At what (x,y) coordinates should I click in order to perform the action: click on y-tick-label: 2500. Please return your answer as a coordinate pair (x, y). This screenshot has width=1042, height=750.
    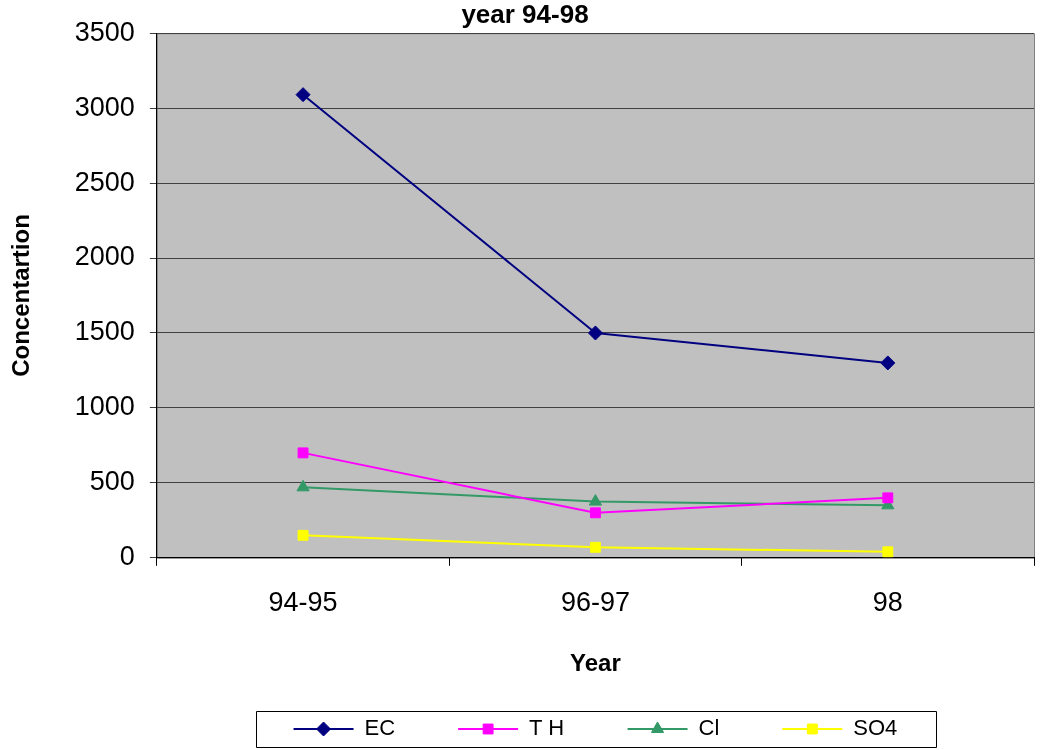
    Looking at the image, I should click on (104, 181).